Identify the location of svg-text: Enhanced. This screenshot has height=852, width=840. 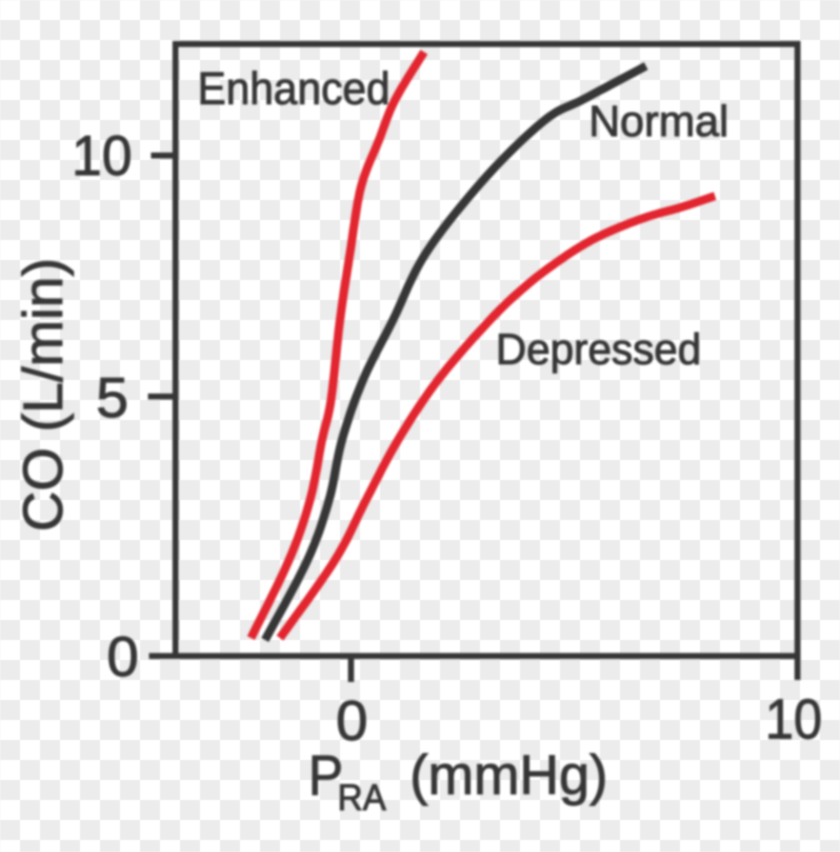
(294, 88).